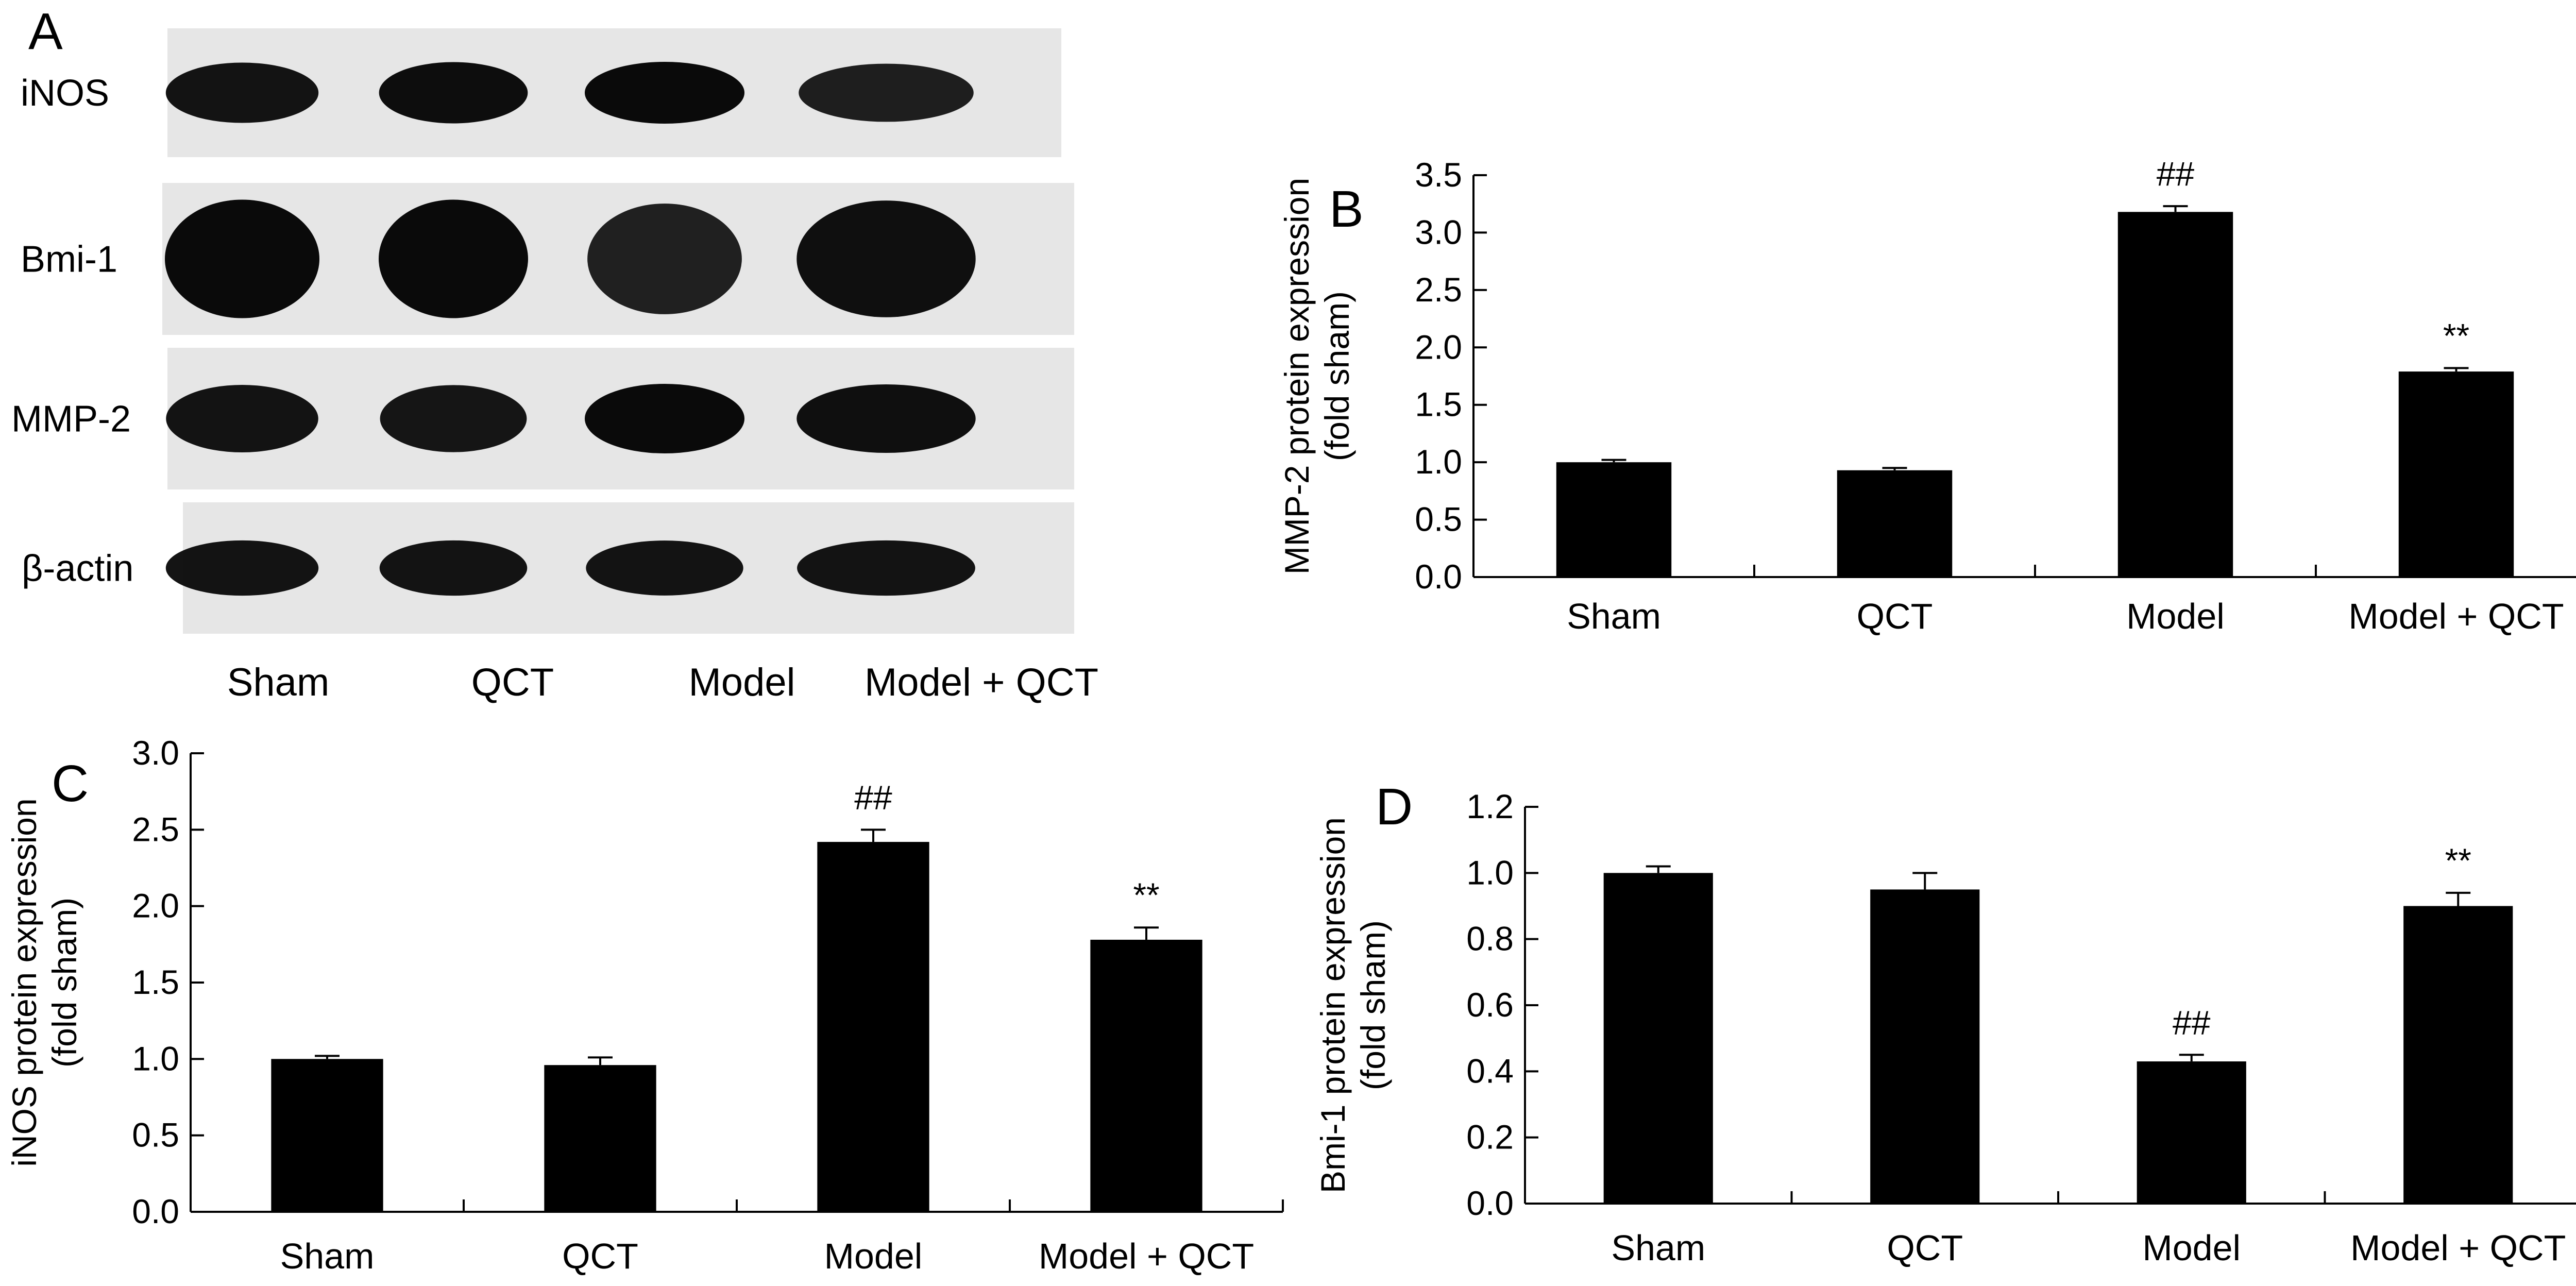 This screenshot has height=1286, width=2576. What do you see at coordinates (1337, 376) in the screenshot?
I see `chart-b-y-axis-title: (fold sham)` at bounding box center [1337, 376].